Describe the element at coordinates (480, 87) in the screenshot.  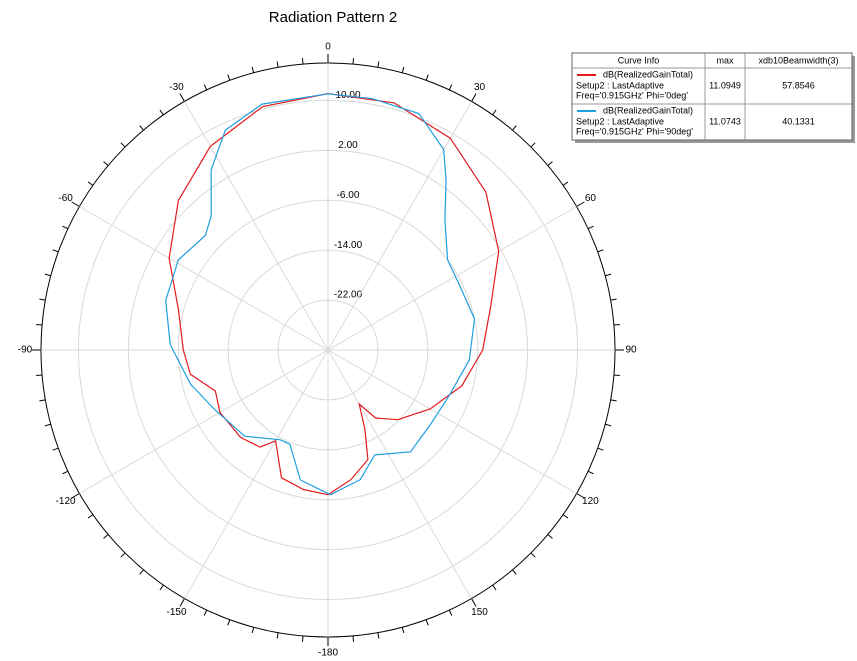
I see `theta-tick-label: 30` at that location.